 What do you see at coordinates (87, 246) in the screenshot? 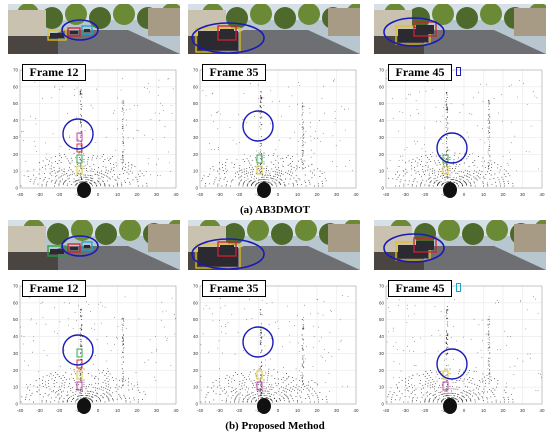
I see `track-box` at bounding box center [87, 246].